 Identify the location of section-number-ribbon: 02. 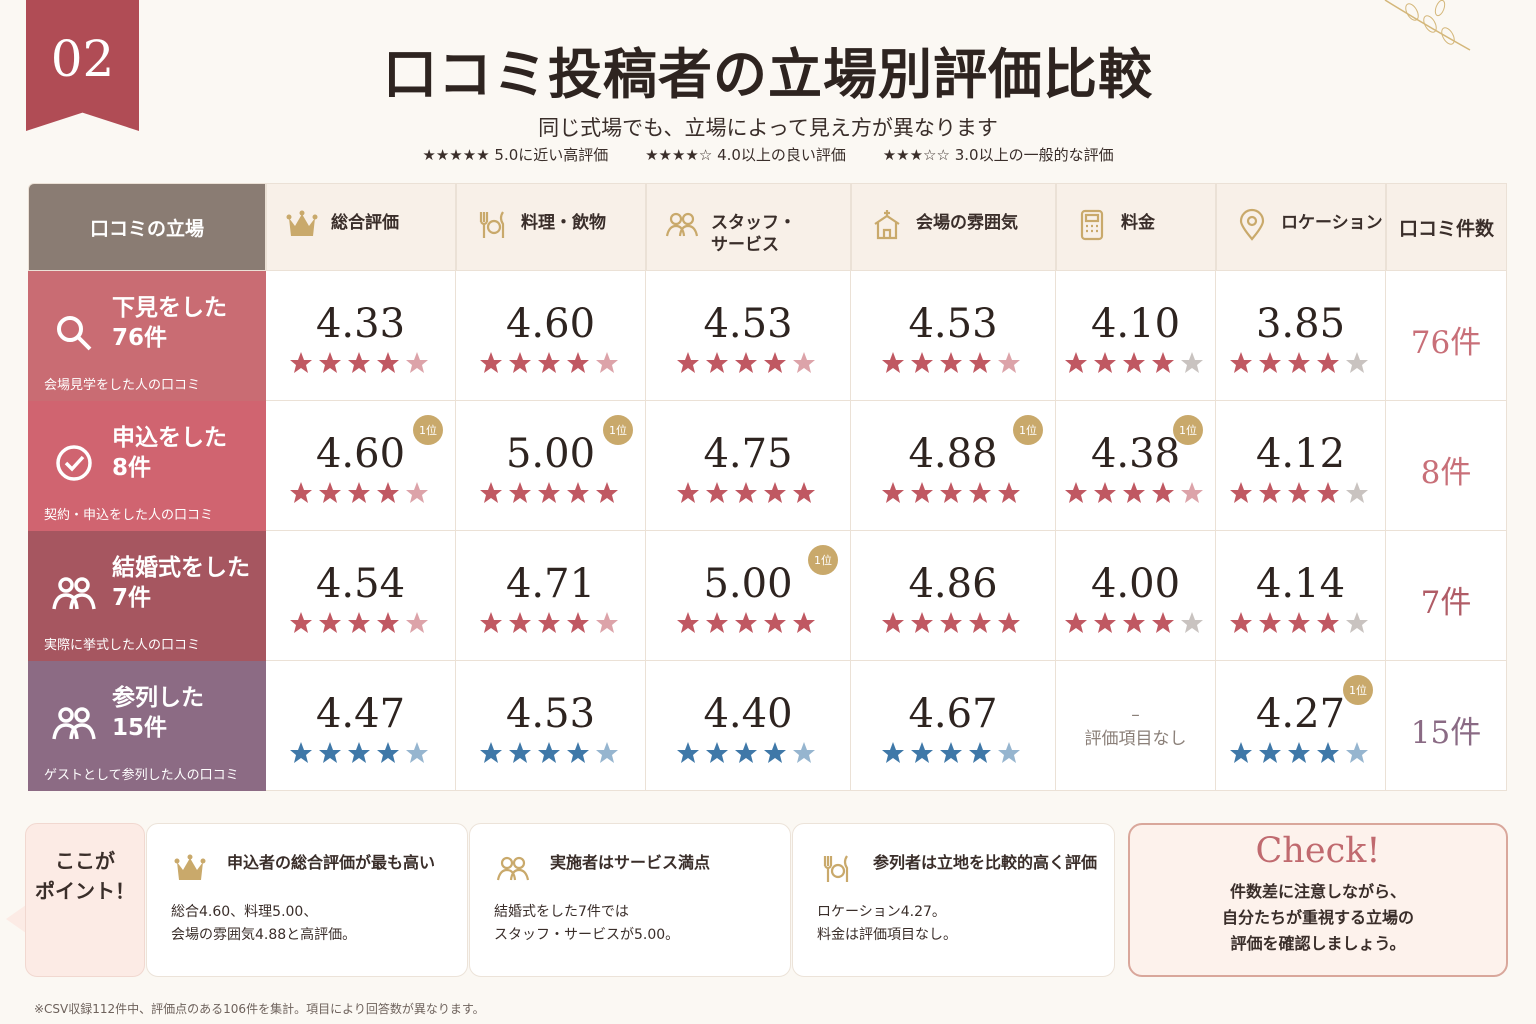
(82, 65).